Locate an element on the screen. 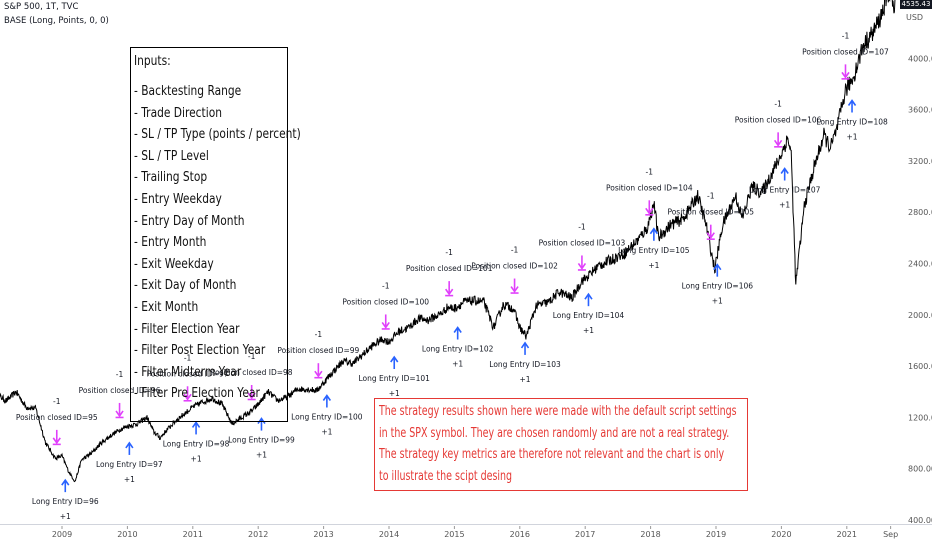 This screenshot has width=932, height=555. entry-label: Long Entry ID=98 is located at coordinates (196, 443).